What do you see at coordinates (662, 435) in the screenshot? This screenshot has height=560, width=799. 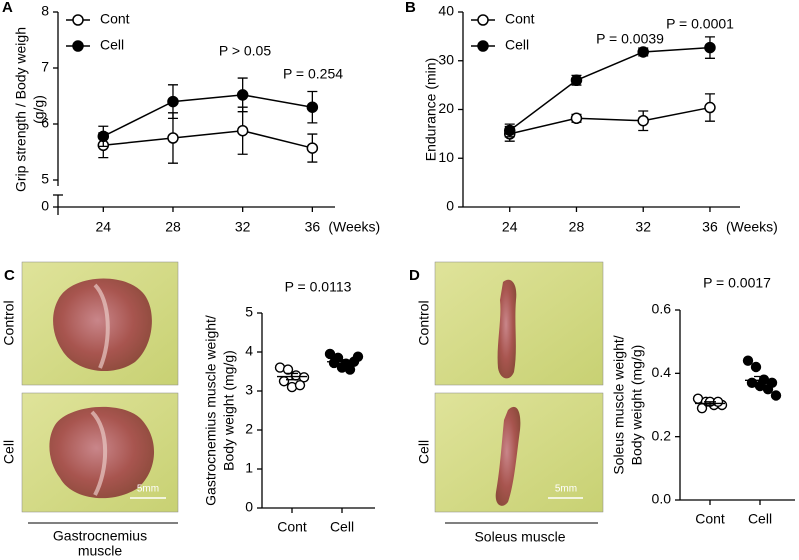 I see `y-tick-label: 0.2` at bounding box center [662, 435].